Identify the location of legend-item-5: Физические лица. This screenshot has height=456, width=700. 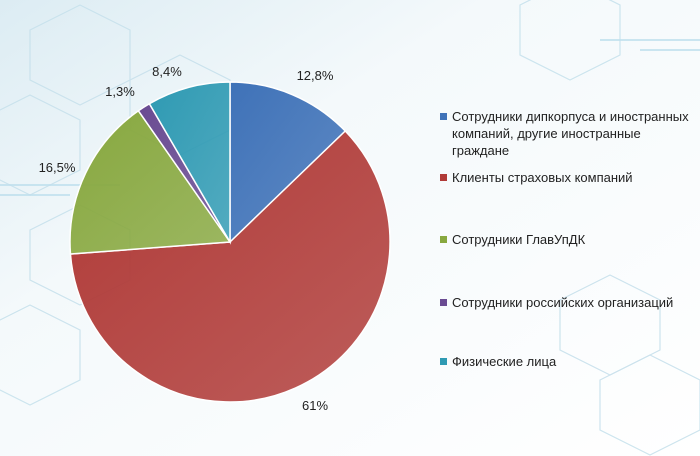
(567, 361).